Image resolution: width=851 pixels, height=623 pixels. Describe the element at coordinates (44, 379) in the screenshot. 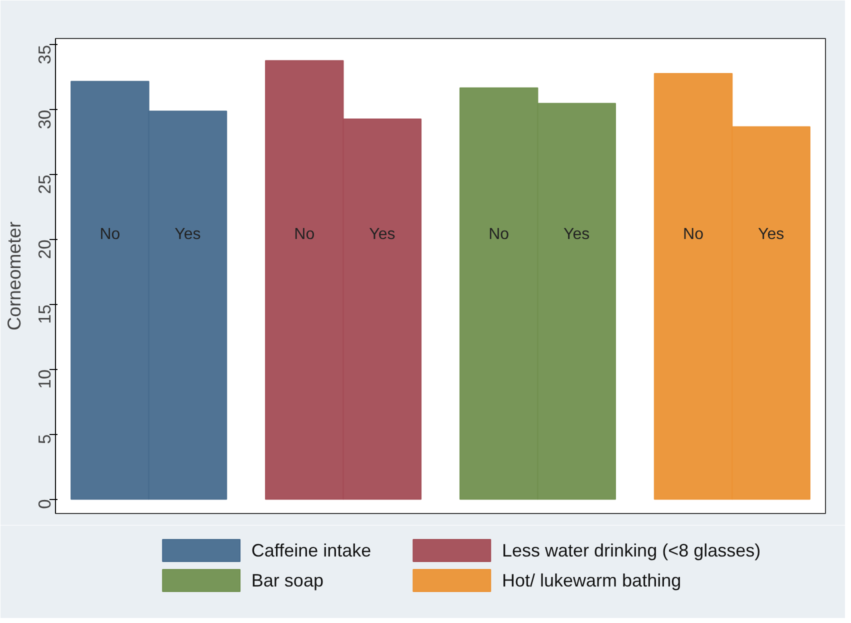

I see `y-tick-label: 10` at that location.